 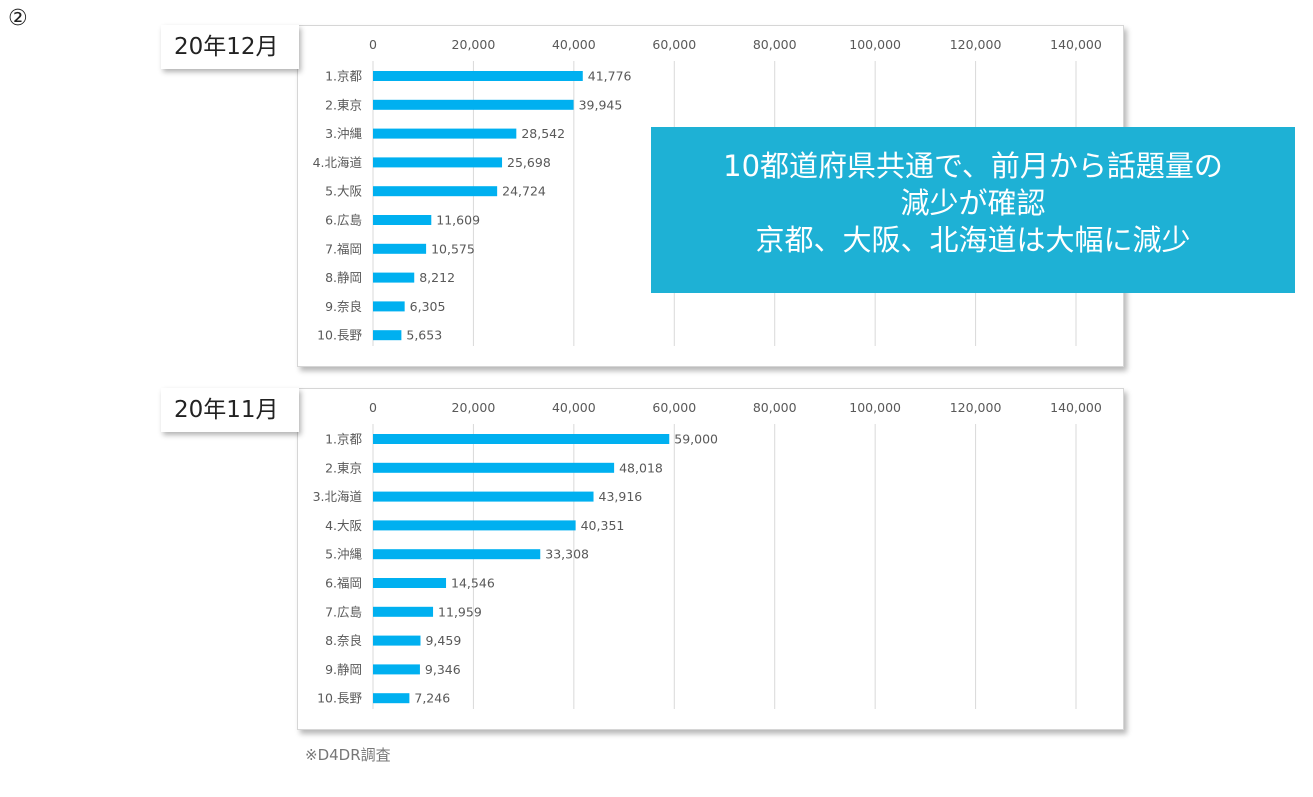 I want to click on callout-line-3: 京都、大阪、北海道は大幅に減少, so click(x=973, y=240).